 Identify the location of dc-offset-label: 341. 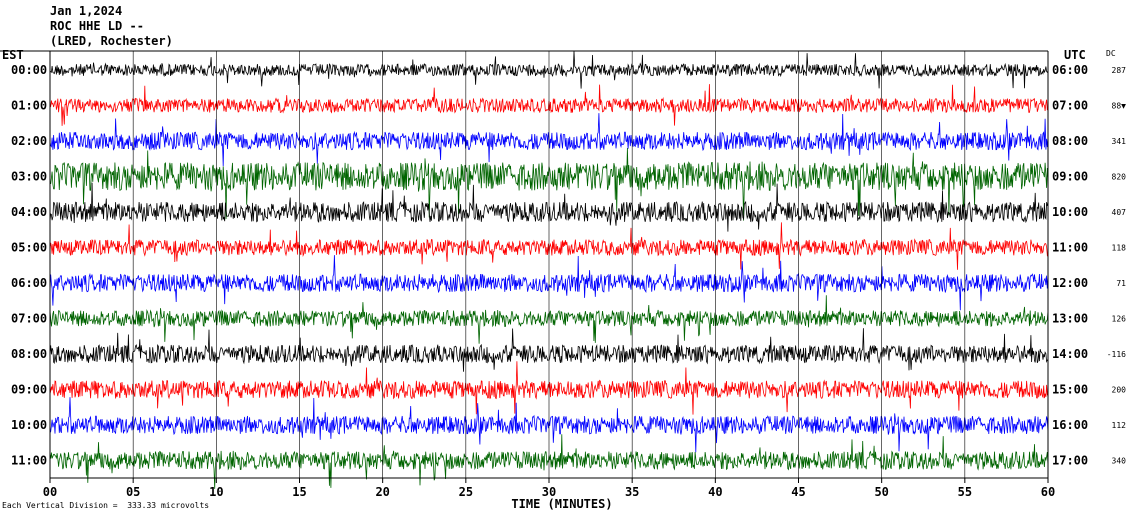
(1119, 141).